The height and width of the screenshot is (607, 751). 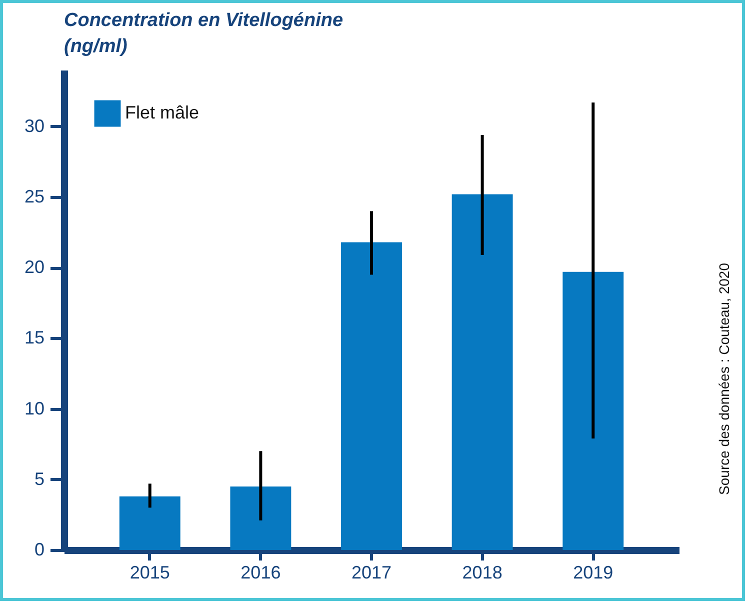 I want to click on y-tick-label: 15, so click(x=34, y=338).